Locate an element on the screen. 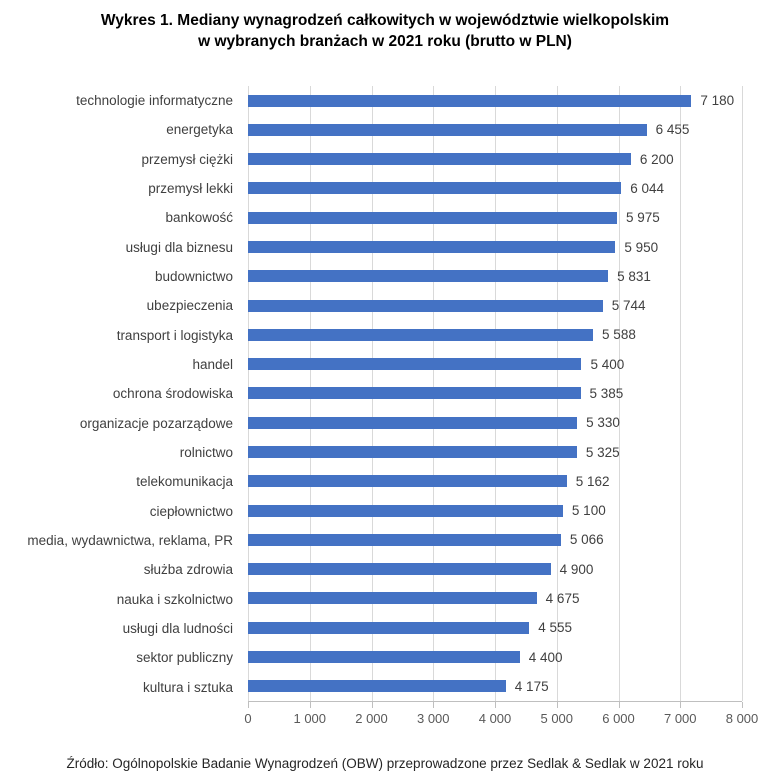  bar-row: 7 180 is located at coordinates (495, 100).